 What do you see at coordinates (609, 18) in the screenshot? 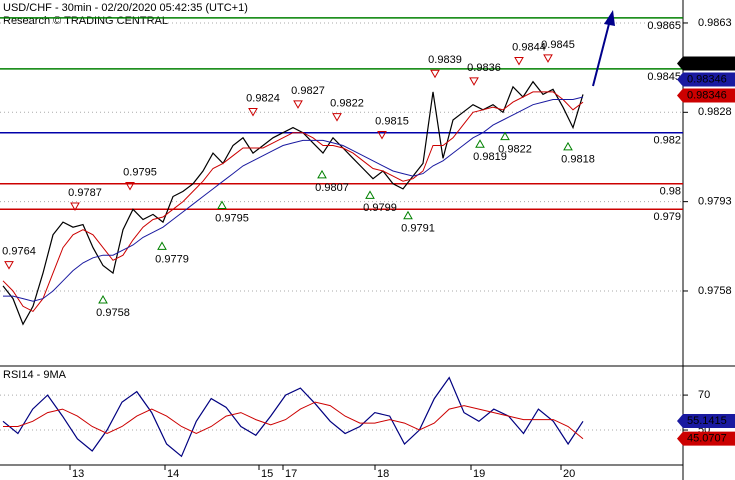
I see `arrow-head` at bounding box center [609, 18].